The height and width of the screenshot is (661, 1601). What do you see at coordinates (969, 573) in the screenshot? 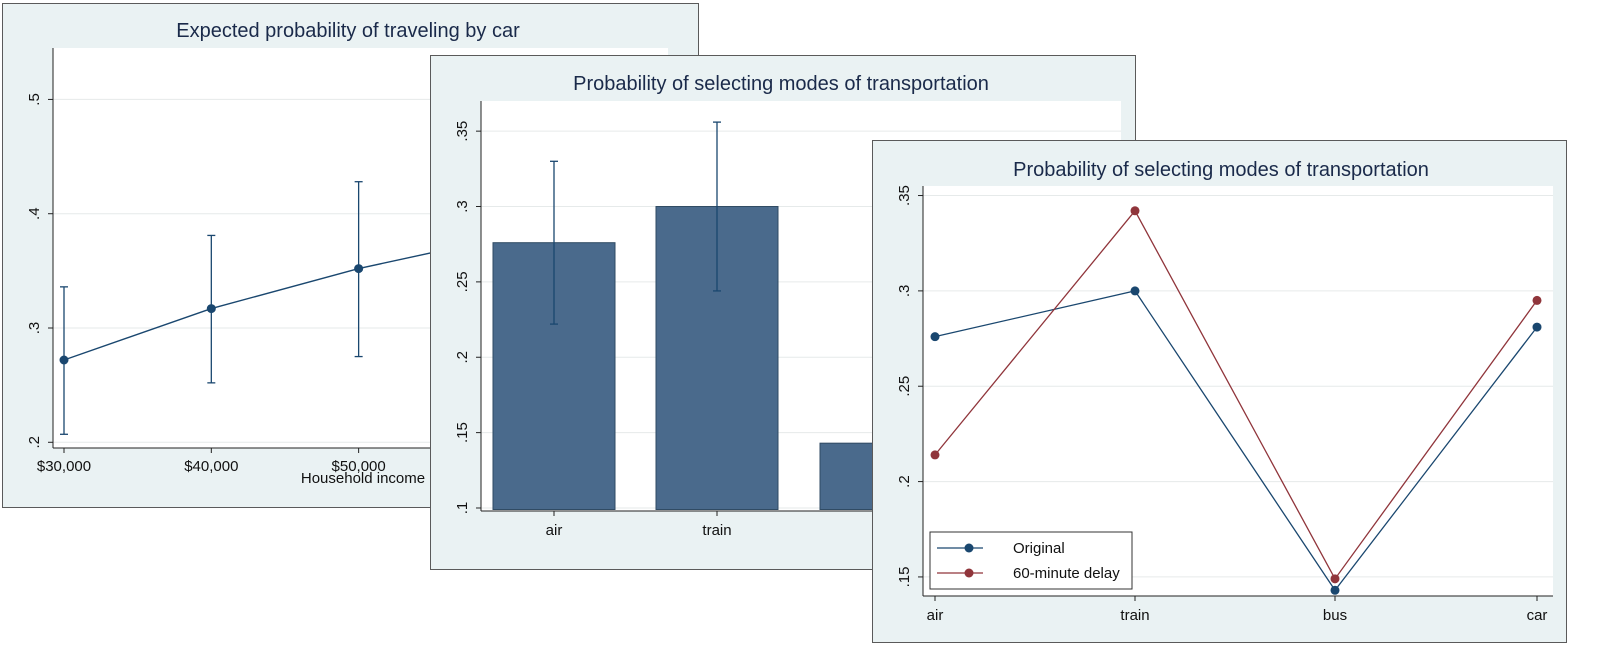
I see `legend-marker-delay` at bounding box center [969, 573].